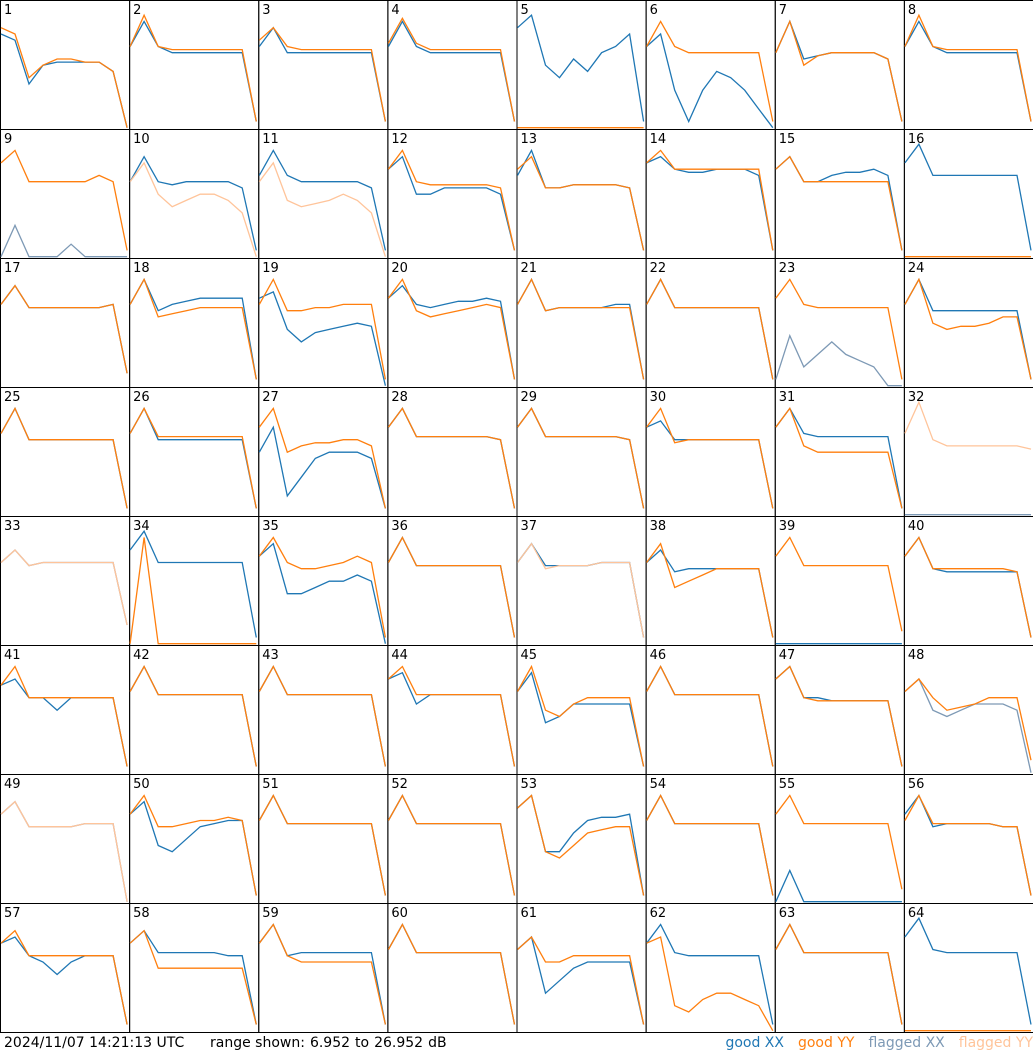  Describe the element at coordinates (362, 1043) in the screenshot. I see `range-to: to` at that location.